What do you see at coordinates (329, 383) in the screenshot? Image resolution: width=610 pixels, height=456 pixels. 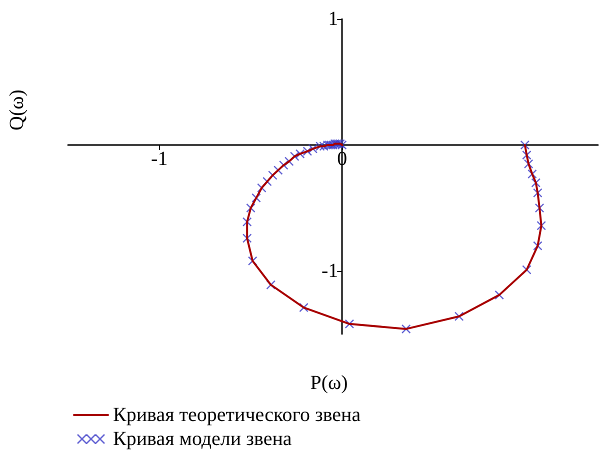 I see `x-axis-title: P(ω)` at bounding box center [329, 383].